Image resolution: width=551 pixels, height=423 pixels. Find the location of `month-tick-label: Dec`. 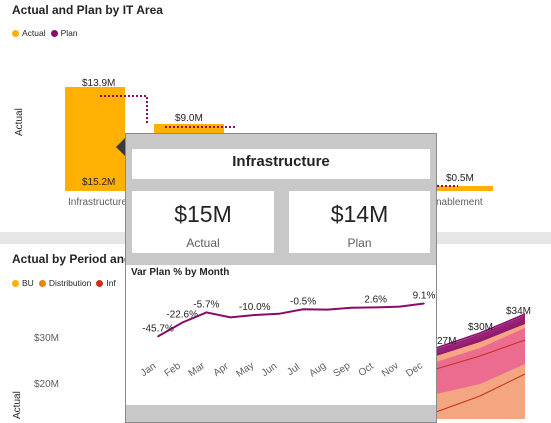

month-tick-label: Dec is located at coordinates (414, 369).